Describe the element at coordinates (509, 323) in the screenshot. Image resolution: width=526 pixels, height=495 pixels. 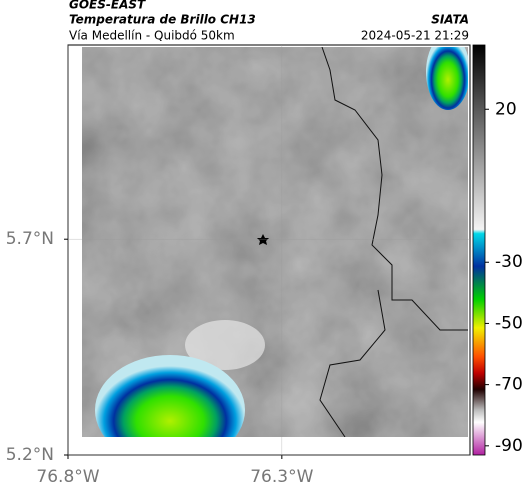
I see `colorbar-tick-label: -50` at that location.